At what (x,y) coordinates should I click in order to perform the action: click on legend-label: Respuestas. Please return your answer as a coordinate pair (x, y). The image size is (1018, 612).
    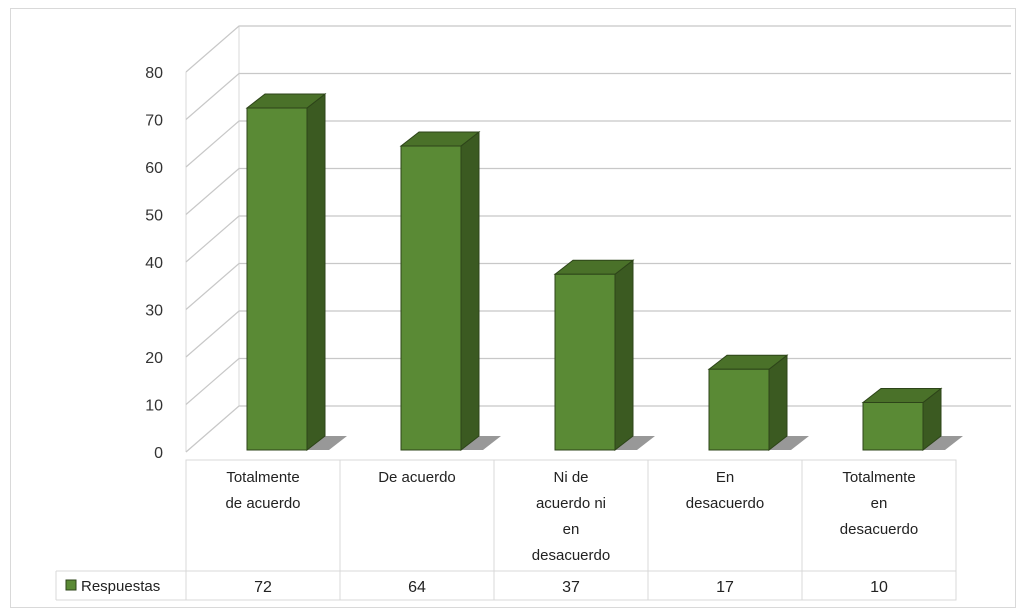
    Looking at the image, I should click on (120, 586).